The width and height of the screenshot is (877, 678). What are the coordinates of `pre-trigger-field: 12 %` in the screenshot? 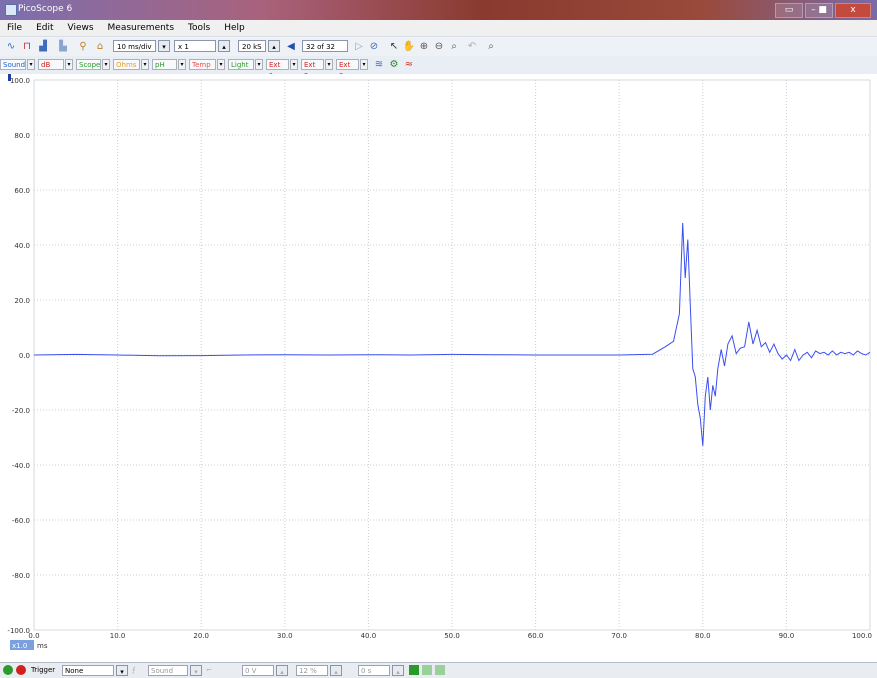 It's located at (312, 670).